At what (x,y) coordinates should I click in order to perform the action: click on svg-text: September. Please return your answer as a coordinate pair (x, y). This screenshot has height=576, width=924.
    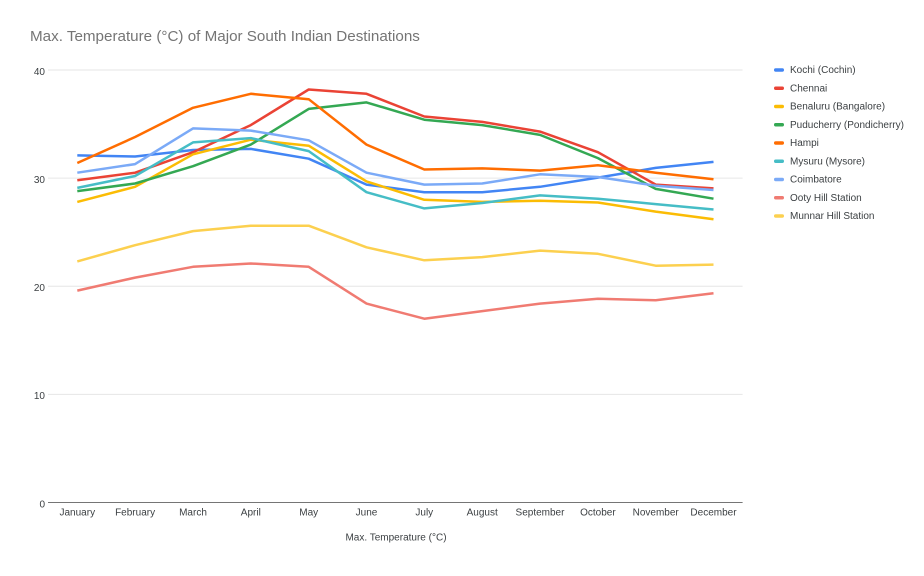
    Looking at the image, I should click on (541, 513).